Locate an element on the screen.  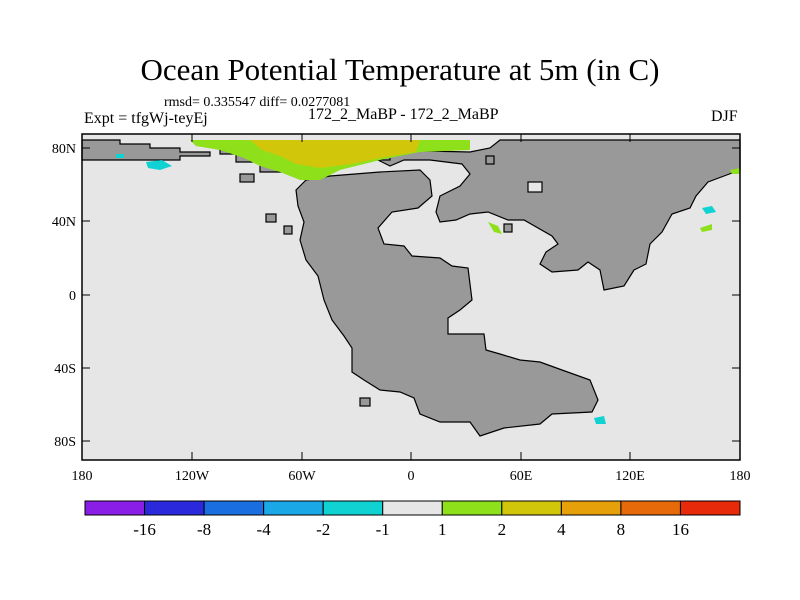
lon-label-60w: 60W is located at coordinates (302, 476).